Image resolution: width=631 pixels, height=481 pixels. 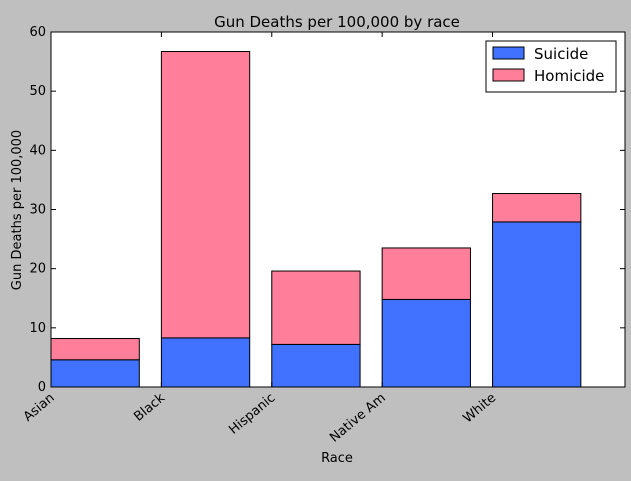 I want to click on bar-homicide-black, so click(x=205, y=195).